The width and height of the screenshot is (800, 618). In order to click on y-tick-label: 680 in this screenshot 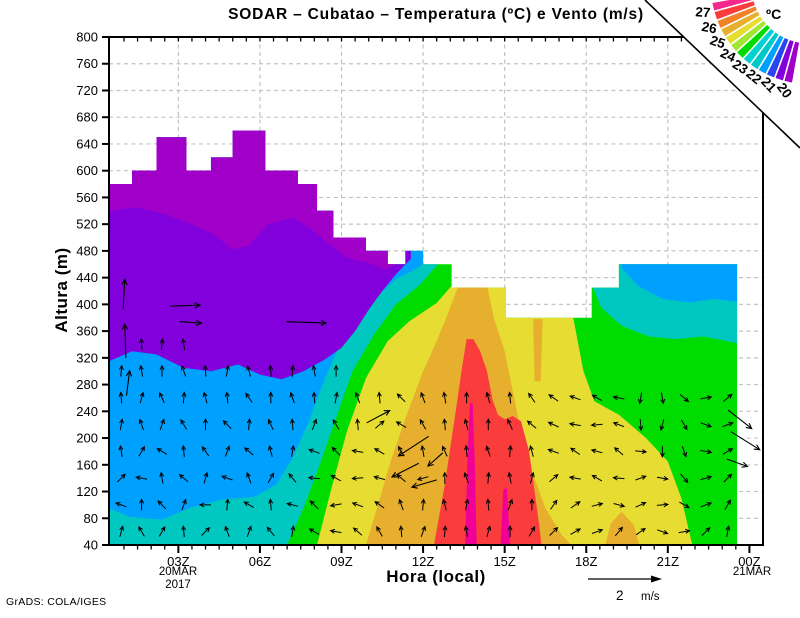, I will do `click(87, 117)`.